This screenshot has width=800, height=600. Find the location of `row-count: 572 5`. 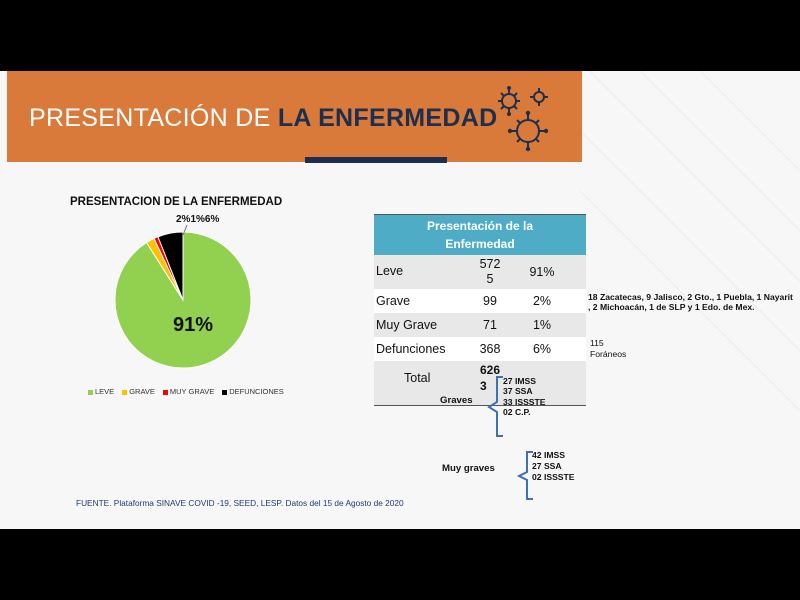

row-count: 572 5 is located at coordinates (490, 271).